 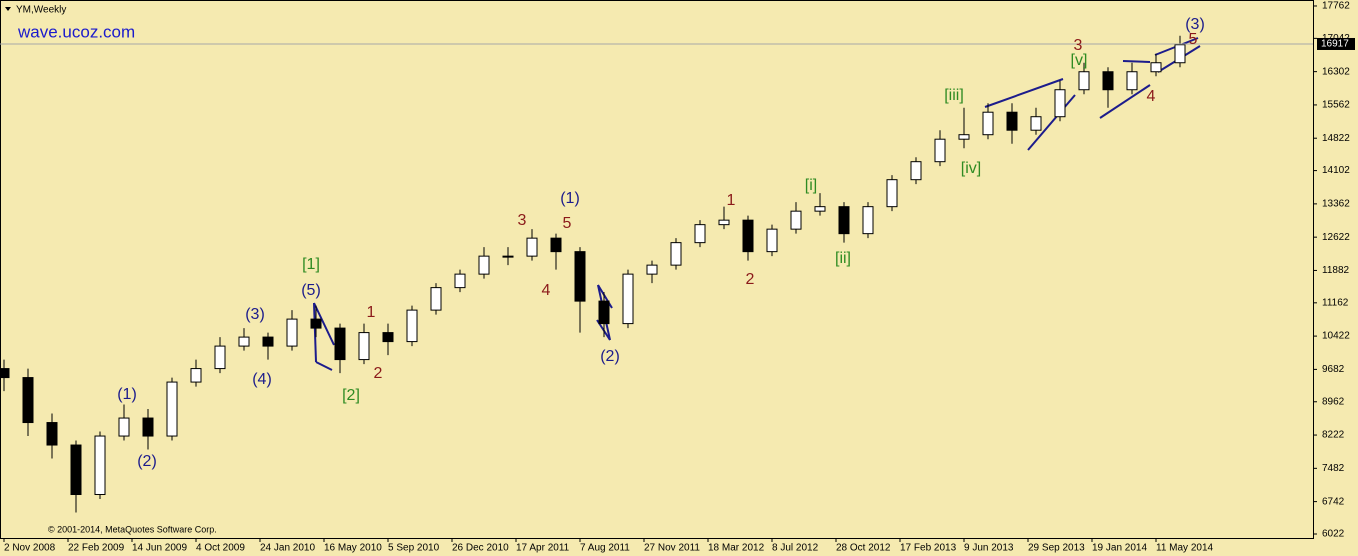 What do you see at coordinates (353, 548) in the screenshot?
I see `x-tick-label: 16 May 2010` at bounding box center [353, 548].